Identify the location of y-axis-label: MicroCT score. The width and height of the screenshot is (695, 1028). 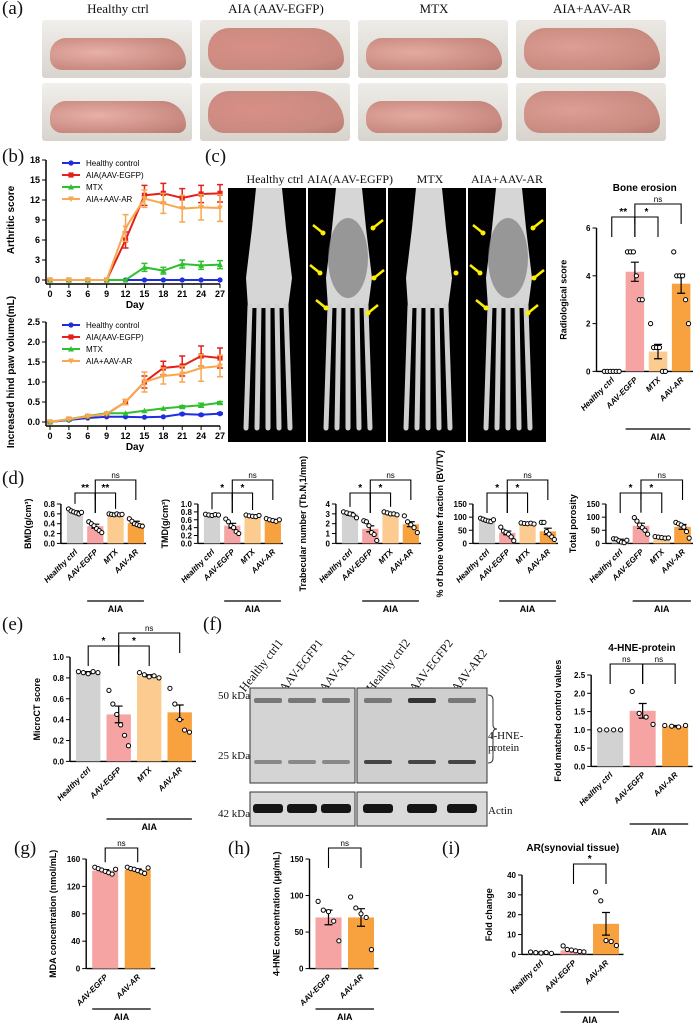
(37, 709).